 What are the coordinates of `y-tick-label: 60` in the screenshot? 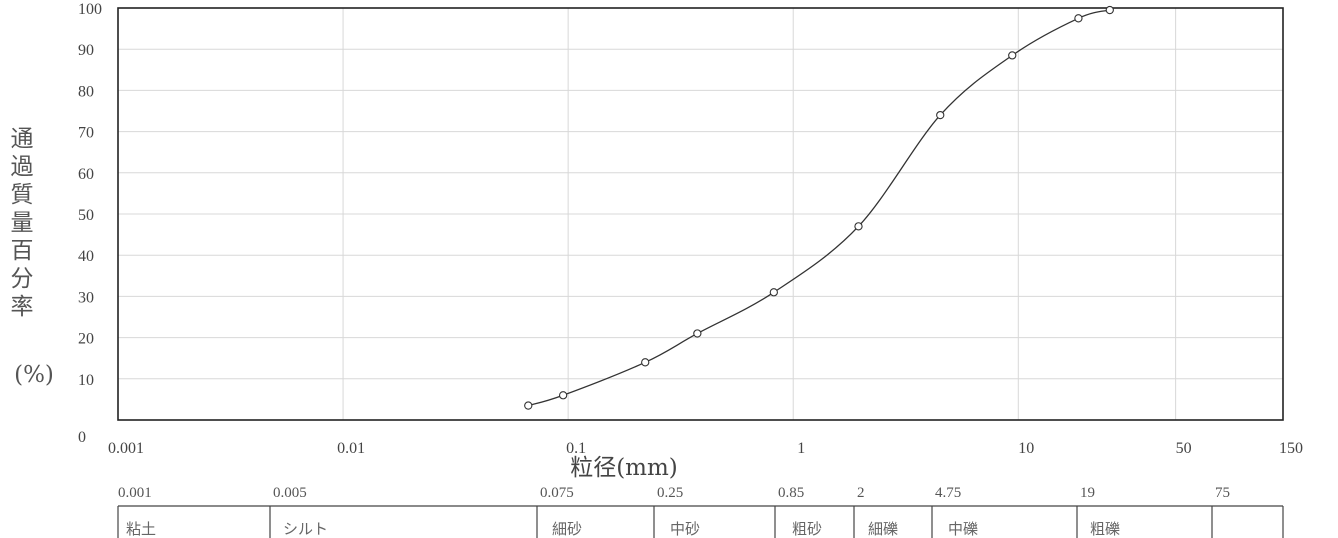 It's located at (86, 174).